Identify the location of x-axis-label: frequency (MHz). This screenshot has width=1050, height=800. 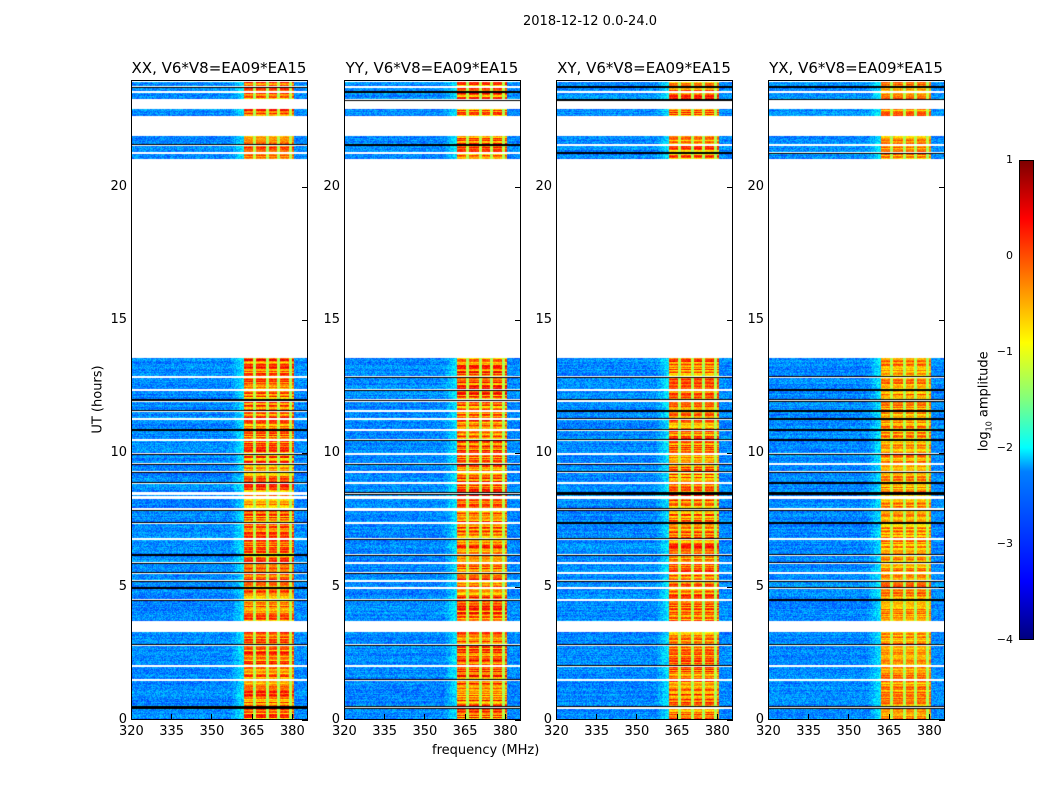
(486, 750).